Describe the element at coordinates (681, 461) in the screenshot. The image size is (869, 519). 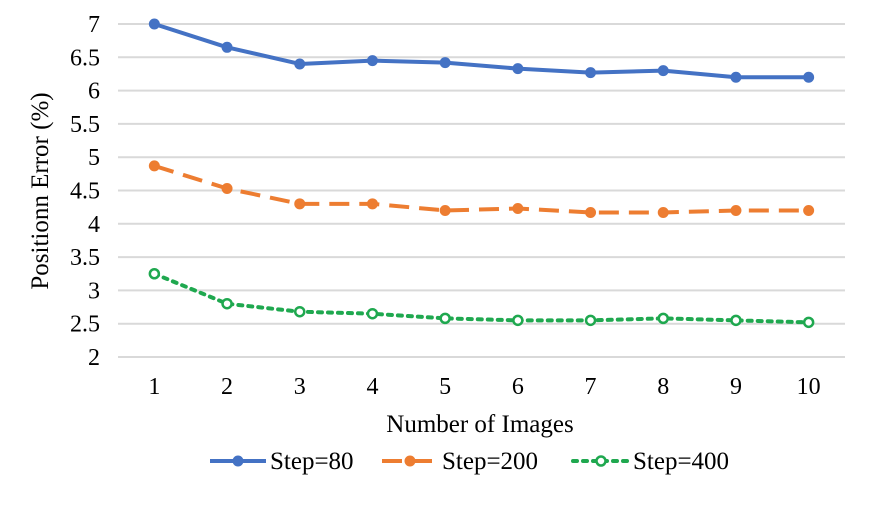
I see `legend-label: Step=400` at that location.